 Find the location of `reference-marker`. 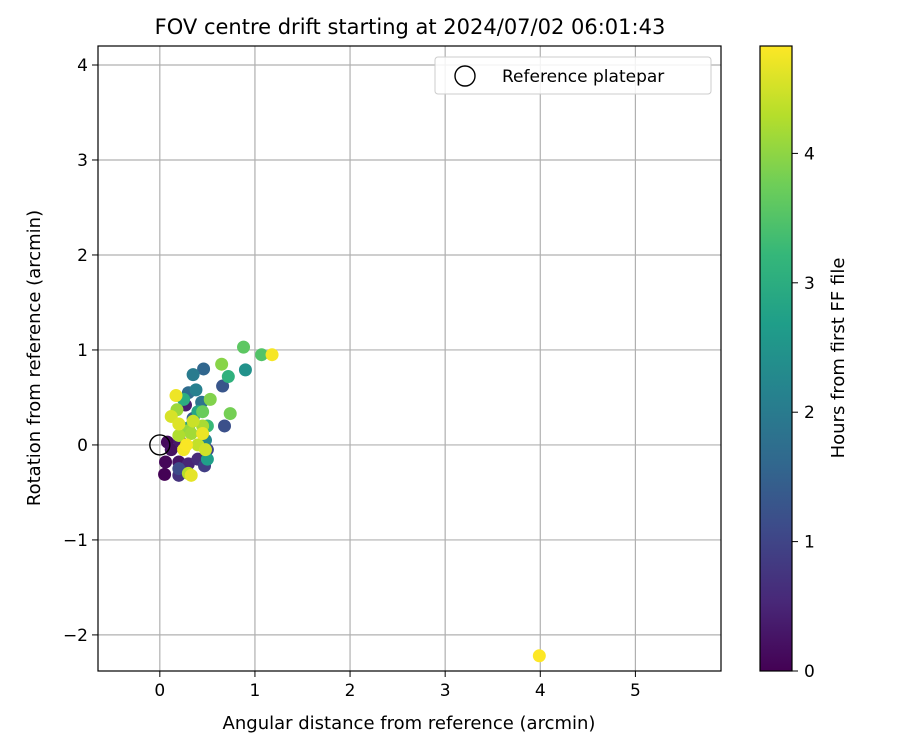

reference-marker is located at coordinates (160, 445).